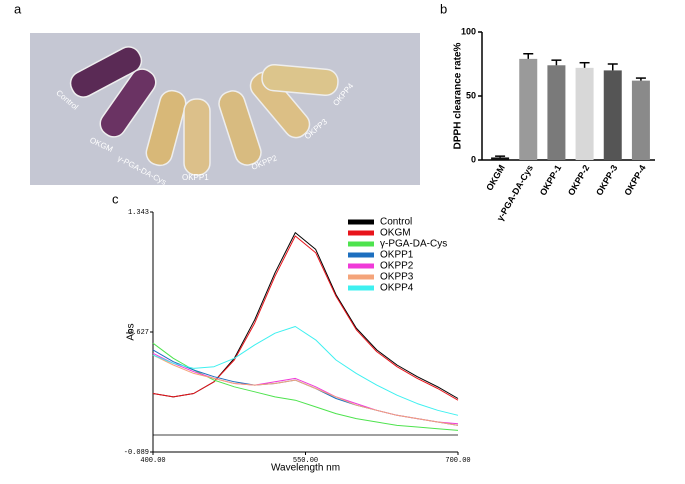 The width and height of the screenshot is (685, 484). What do you see at coordinates (204, 111) in the screenshot?
I see `tubes` at bounding box center [204, 111].